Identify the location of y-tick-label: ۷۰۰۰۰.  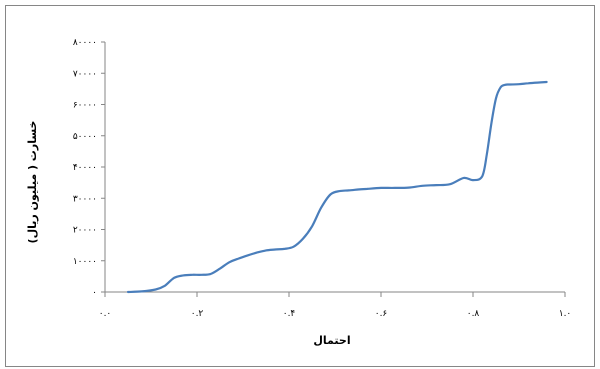
(85, 74).